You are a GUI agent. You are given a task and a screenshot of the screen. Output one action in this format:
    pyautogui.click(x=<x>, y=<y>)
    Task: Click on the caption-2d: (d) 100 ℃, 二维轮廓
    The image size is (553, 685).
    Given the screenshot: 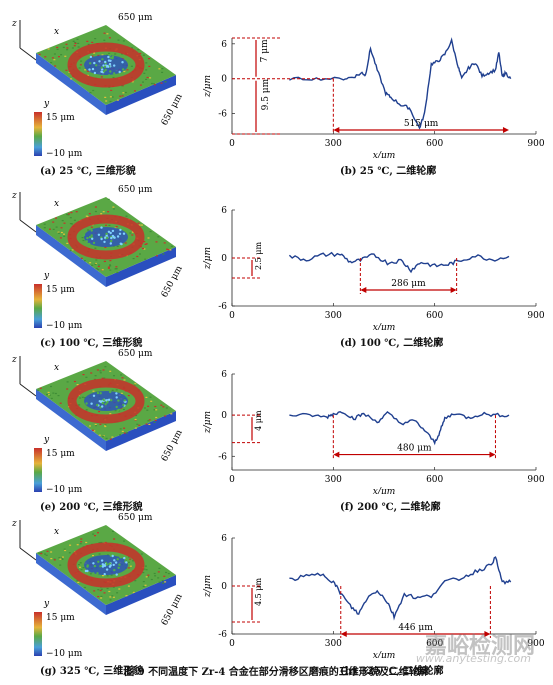 What is the action you would take?
    pyautogui.click(x=392, y=343)
    